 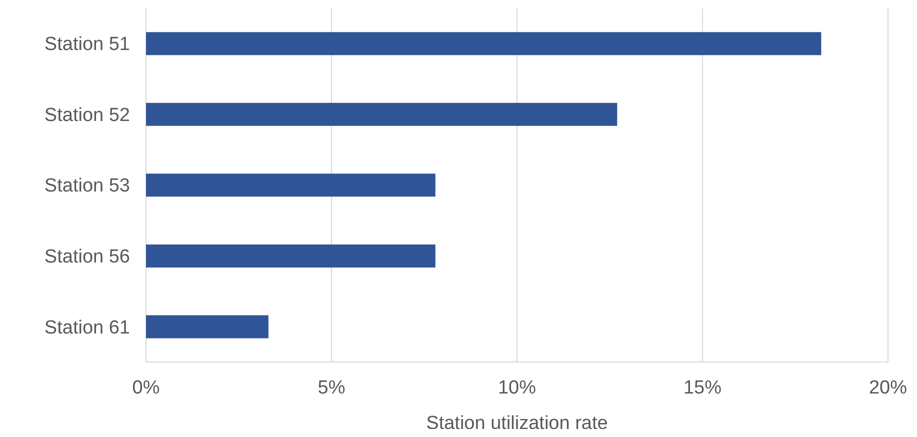 What do you see at coordinates (146, 387) in the screenshot?
I see `x-tick-label: 0%` at bounding box center [146, 387].